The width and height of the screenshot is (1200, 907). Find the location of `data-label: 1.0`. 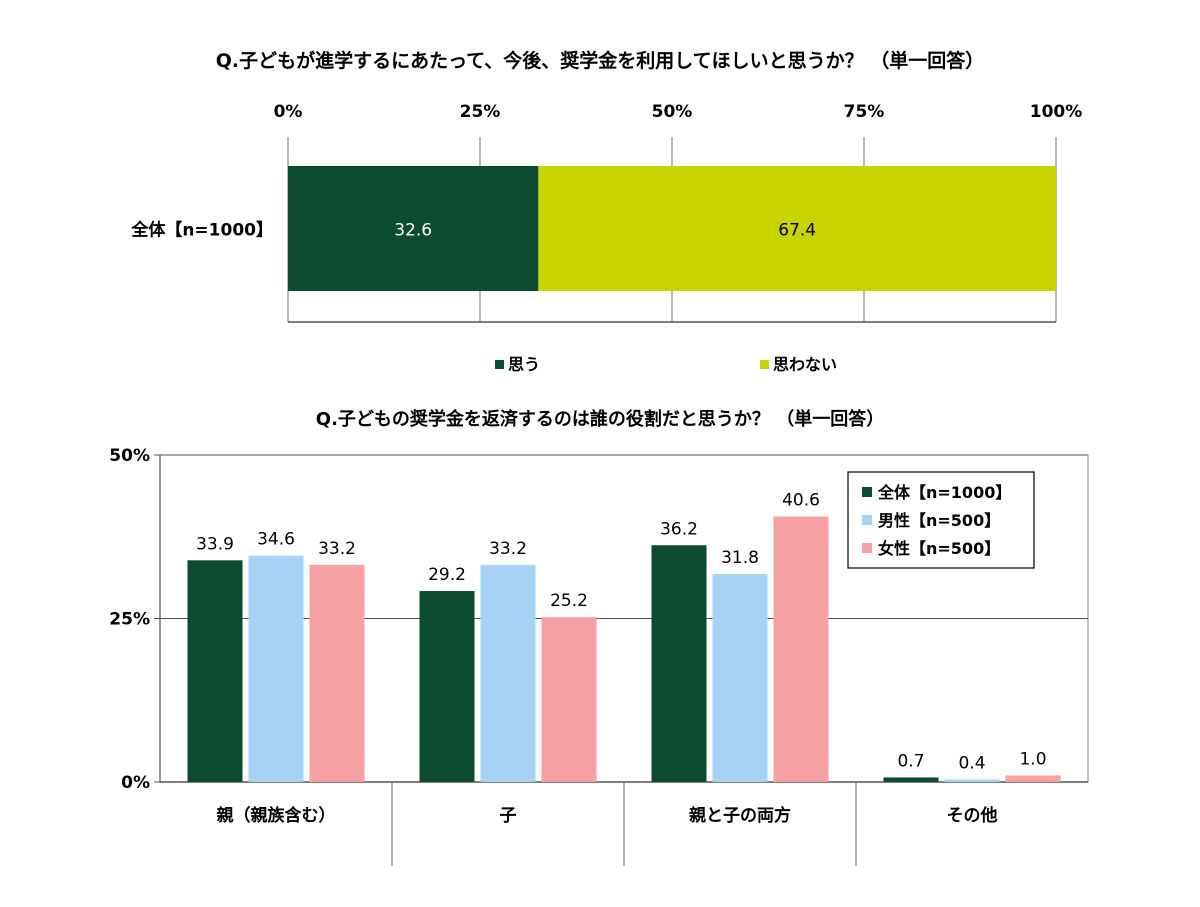

data-label: 1.0 is located at coordinates (1032, 759).